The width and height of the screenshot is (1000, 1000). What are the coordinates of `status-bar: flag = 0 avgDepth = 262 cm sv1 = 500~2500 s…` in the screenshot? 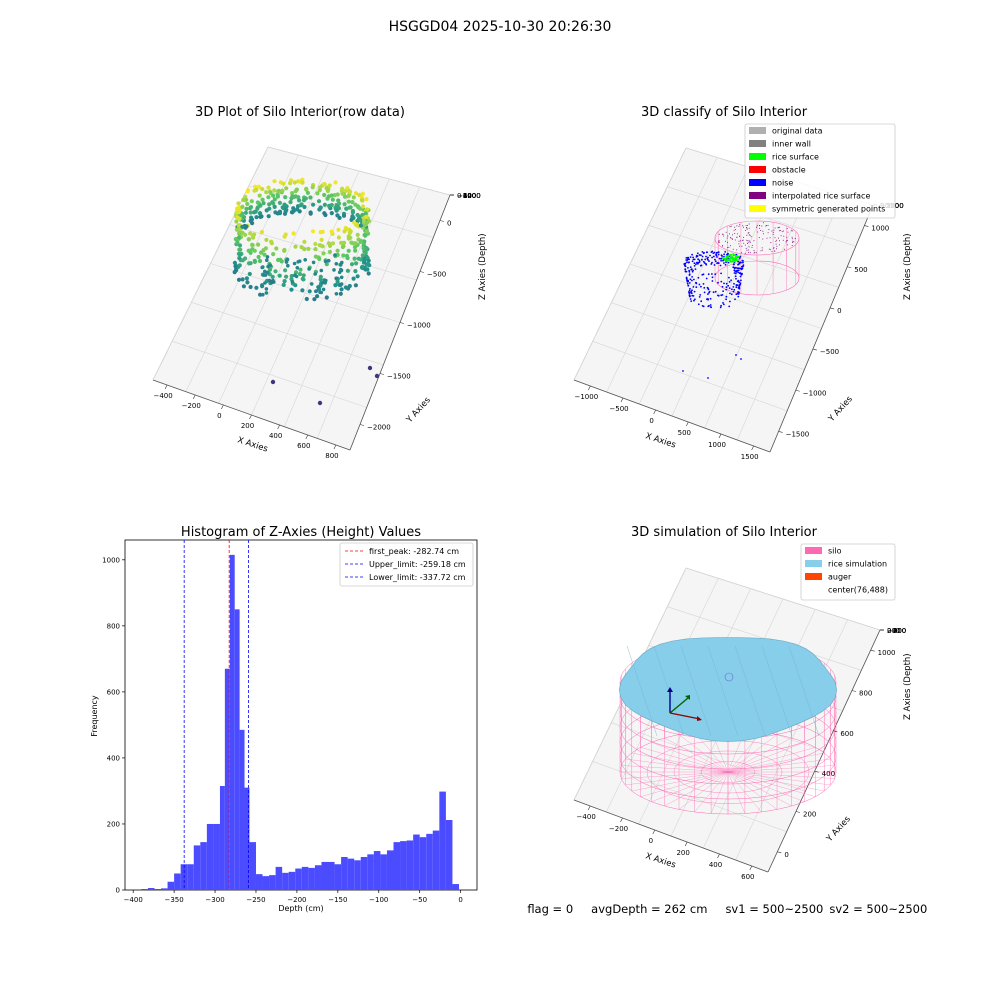 It's located at (732, 902).